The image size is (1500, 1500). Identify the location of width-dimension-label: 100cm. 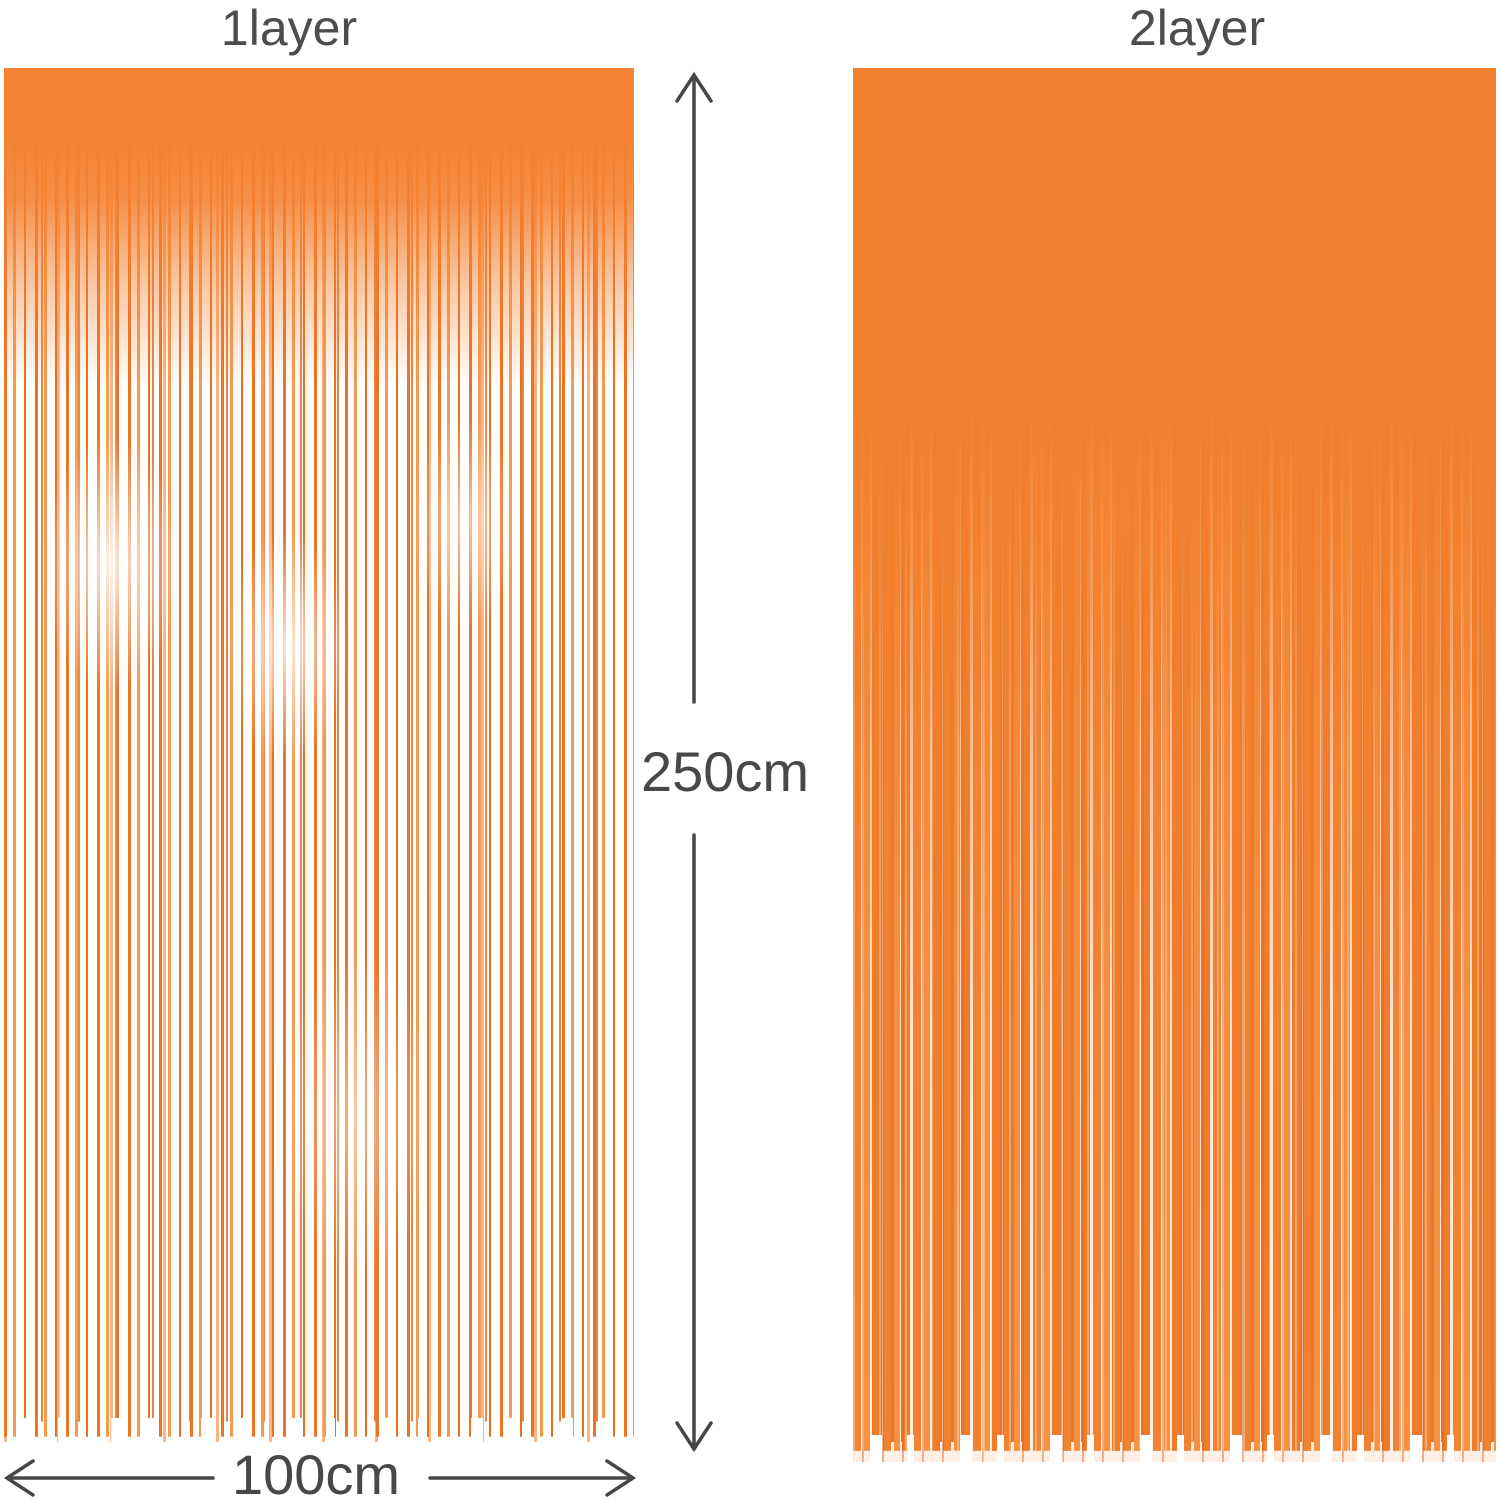
(316, 1471).